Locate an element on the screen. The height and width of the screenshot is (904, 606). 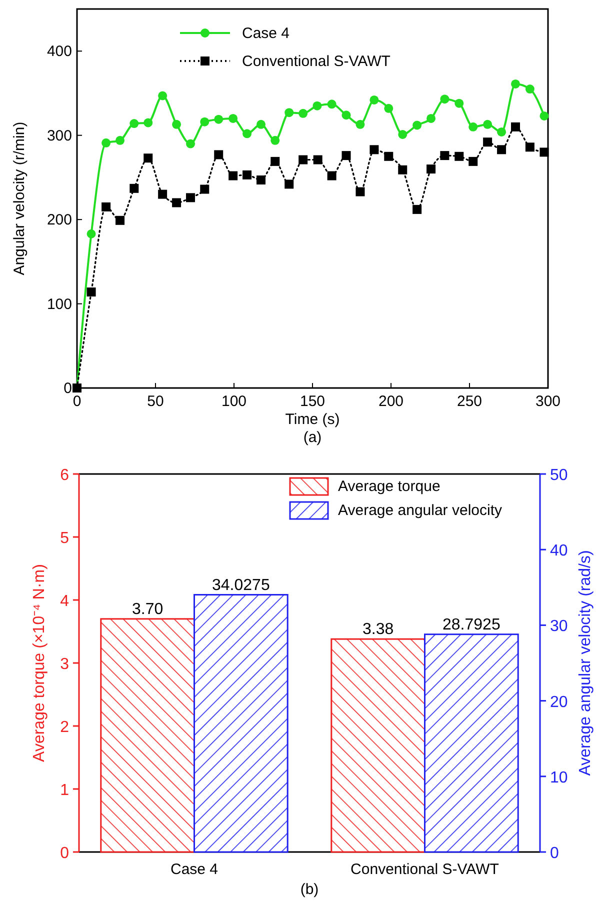
x-tick-label: 300 is located at coordinates (548, 401).